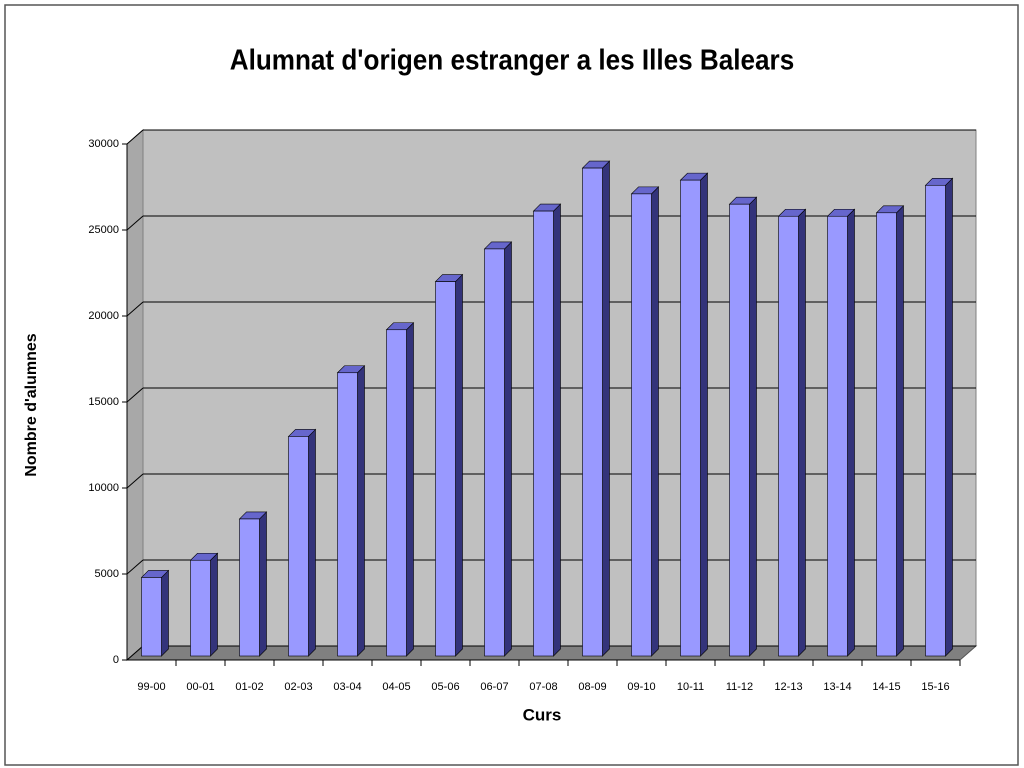  Describe the element at coordinates (739, 687) in the screenshot. I see `x-tick-label: 11-12` at that location.